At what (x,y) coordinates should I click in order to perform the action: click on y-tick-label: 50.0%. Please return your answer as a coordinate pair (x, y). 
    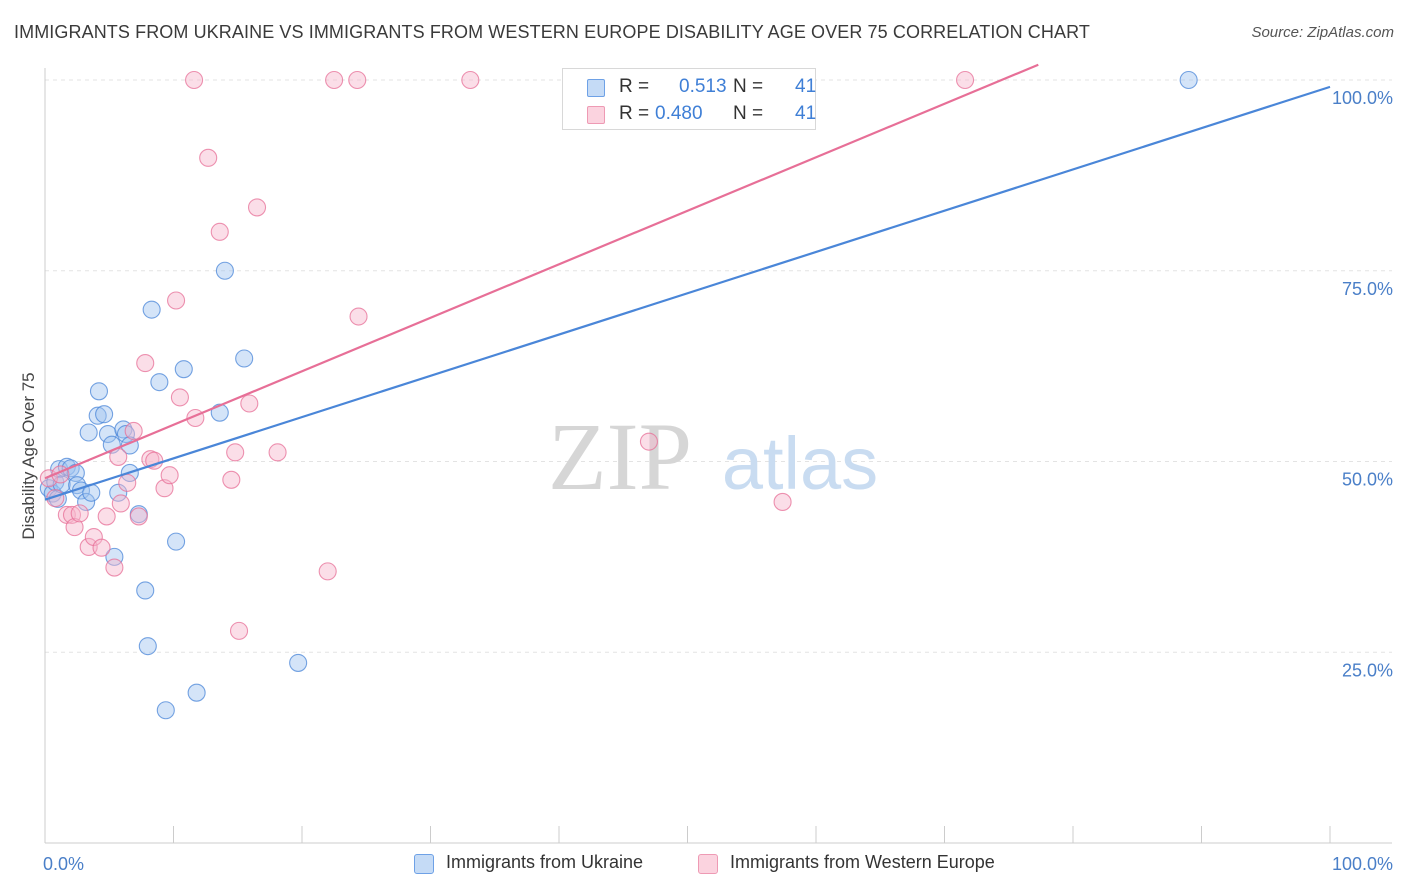
    Looking at the image, I should click on (1367, 480).